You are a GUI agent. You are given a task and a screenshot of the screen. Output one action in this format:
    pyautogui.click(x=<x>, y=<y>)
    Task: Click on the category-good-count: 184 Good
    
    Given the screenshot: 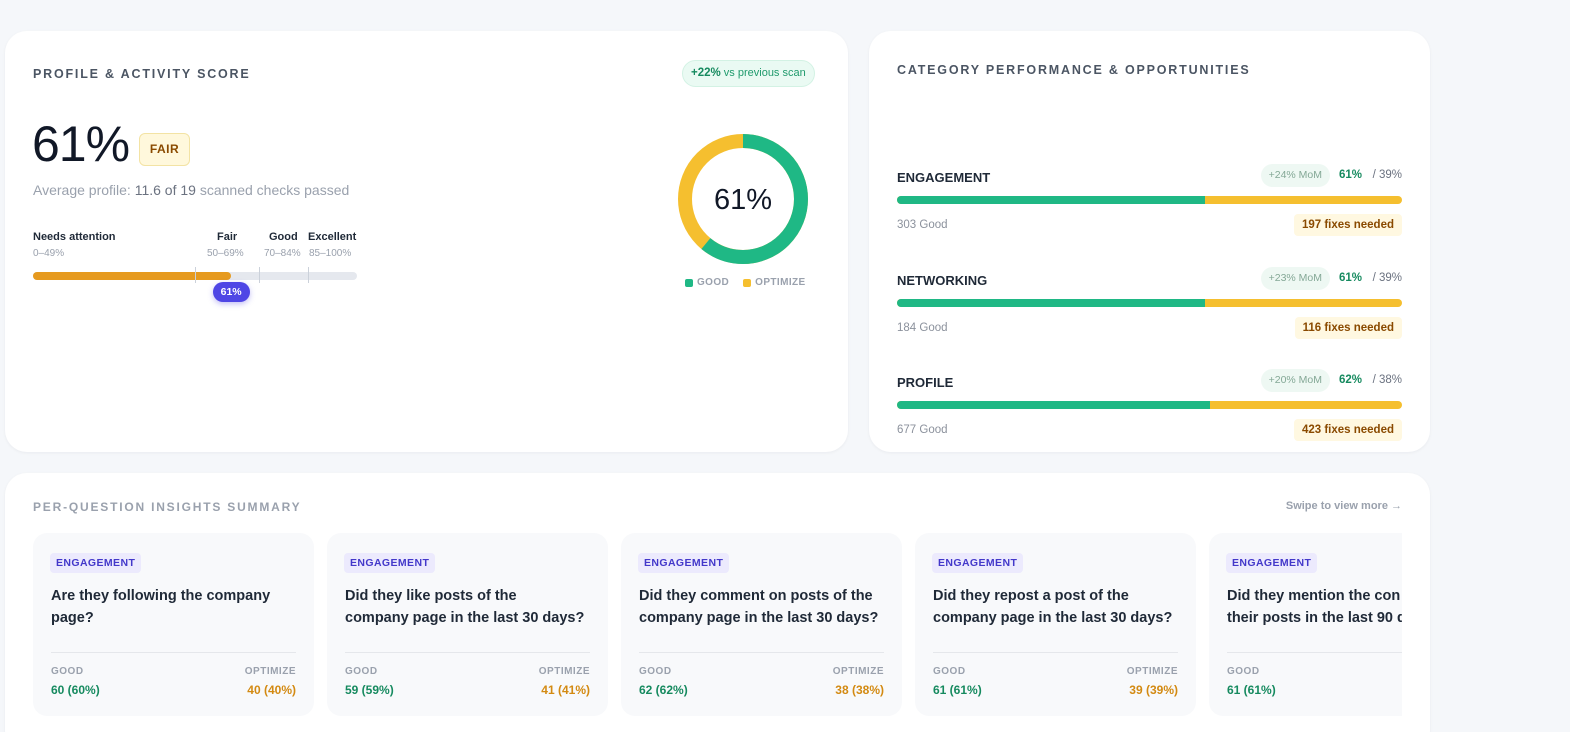 What is the action you would take?
    pyautogui.click(x=922, y=328)
    